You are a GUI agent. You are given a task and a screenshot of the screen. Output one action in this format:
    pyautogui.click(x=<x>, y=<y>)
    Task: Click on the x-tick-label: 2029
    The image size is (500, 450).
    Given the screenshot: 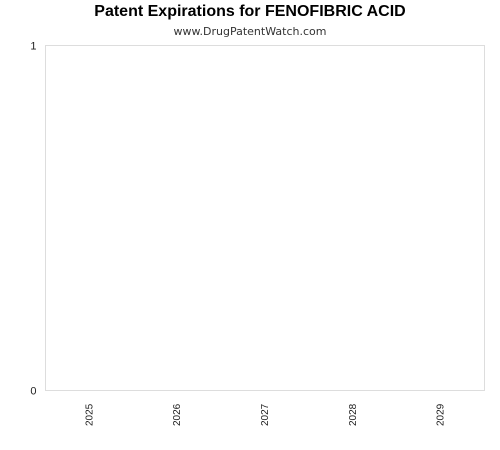 What is the action you would take?
    pyautogui.click(x=441, y=414)
    